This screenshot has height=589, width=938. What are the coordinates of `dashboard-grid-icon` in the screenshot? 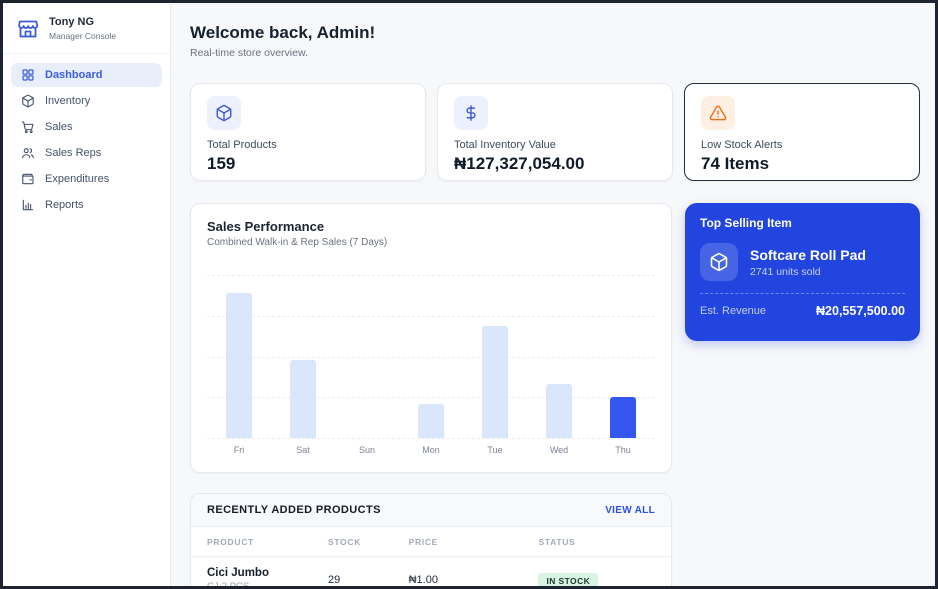 It's located at (28, 75).